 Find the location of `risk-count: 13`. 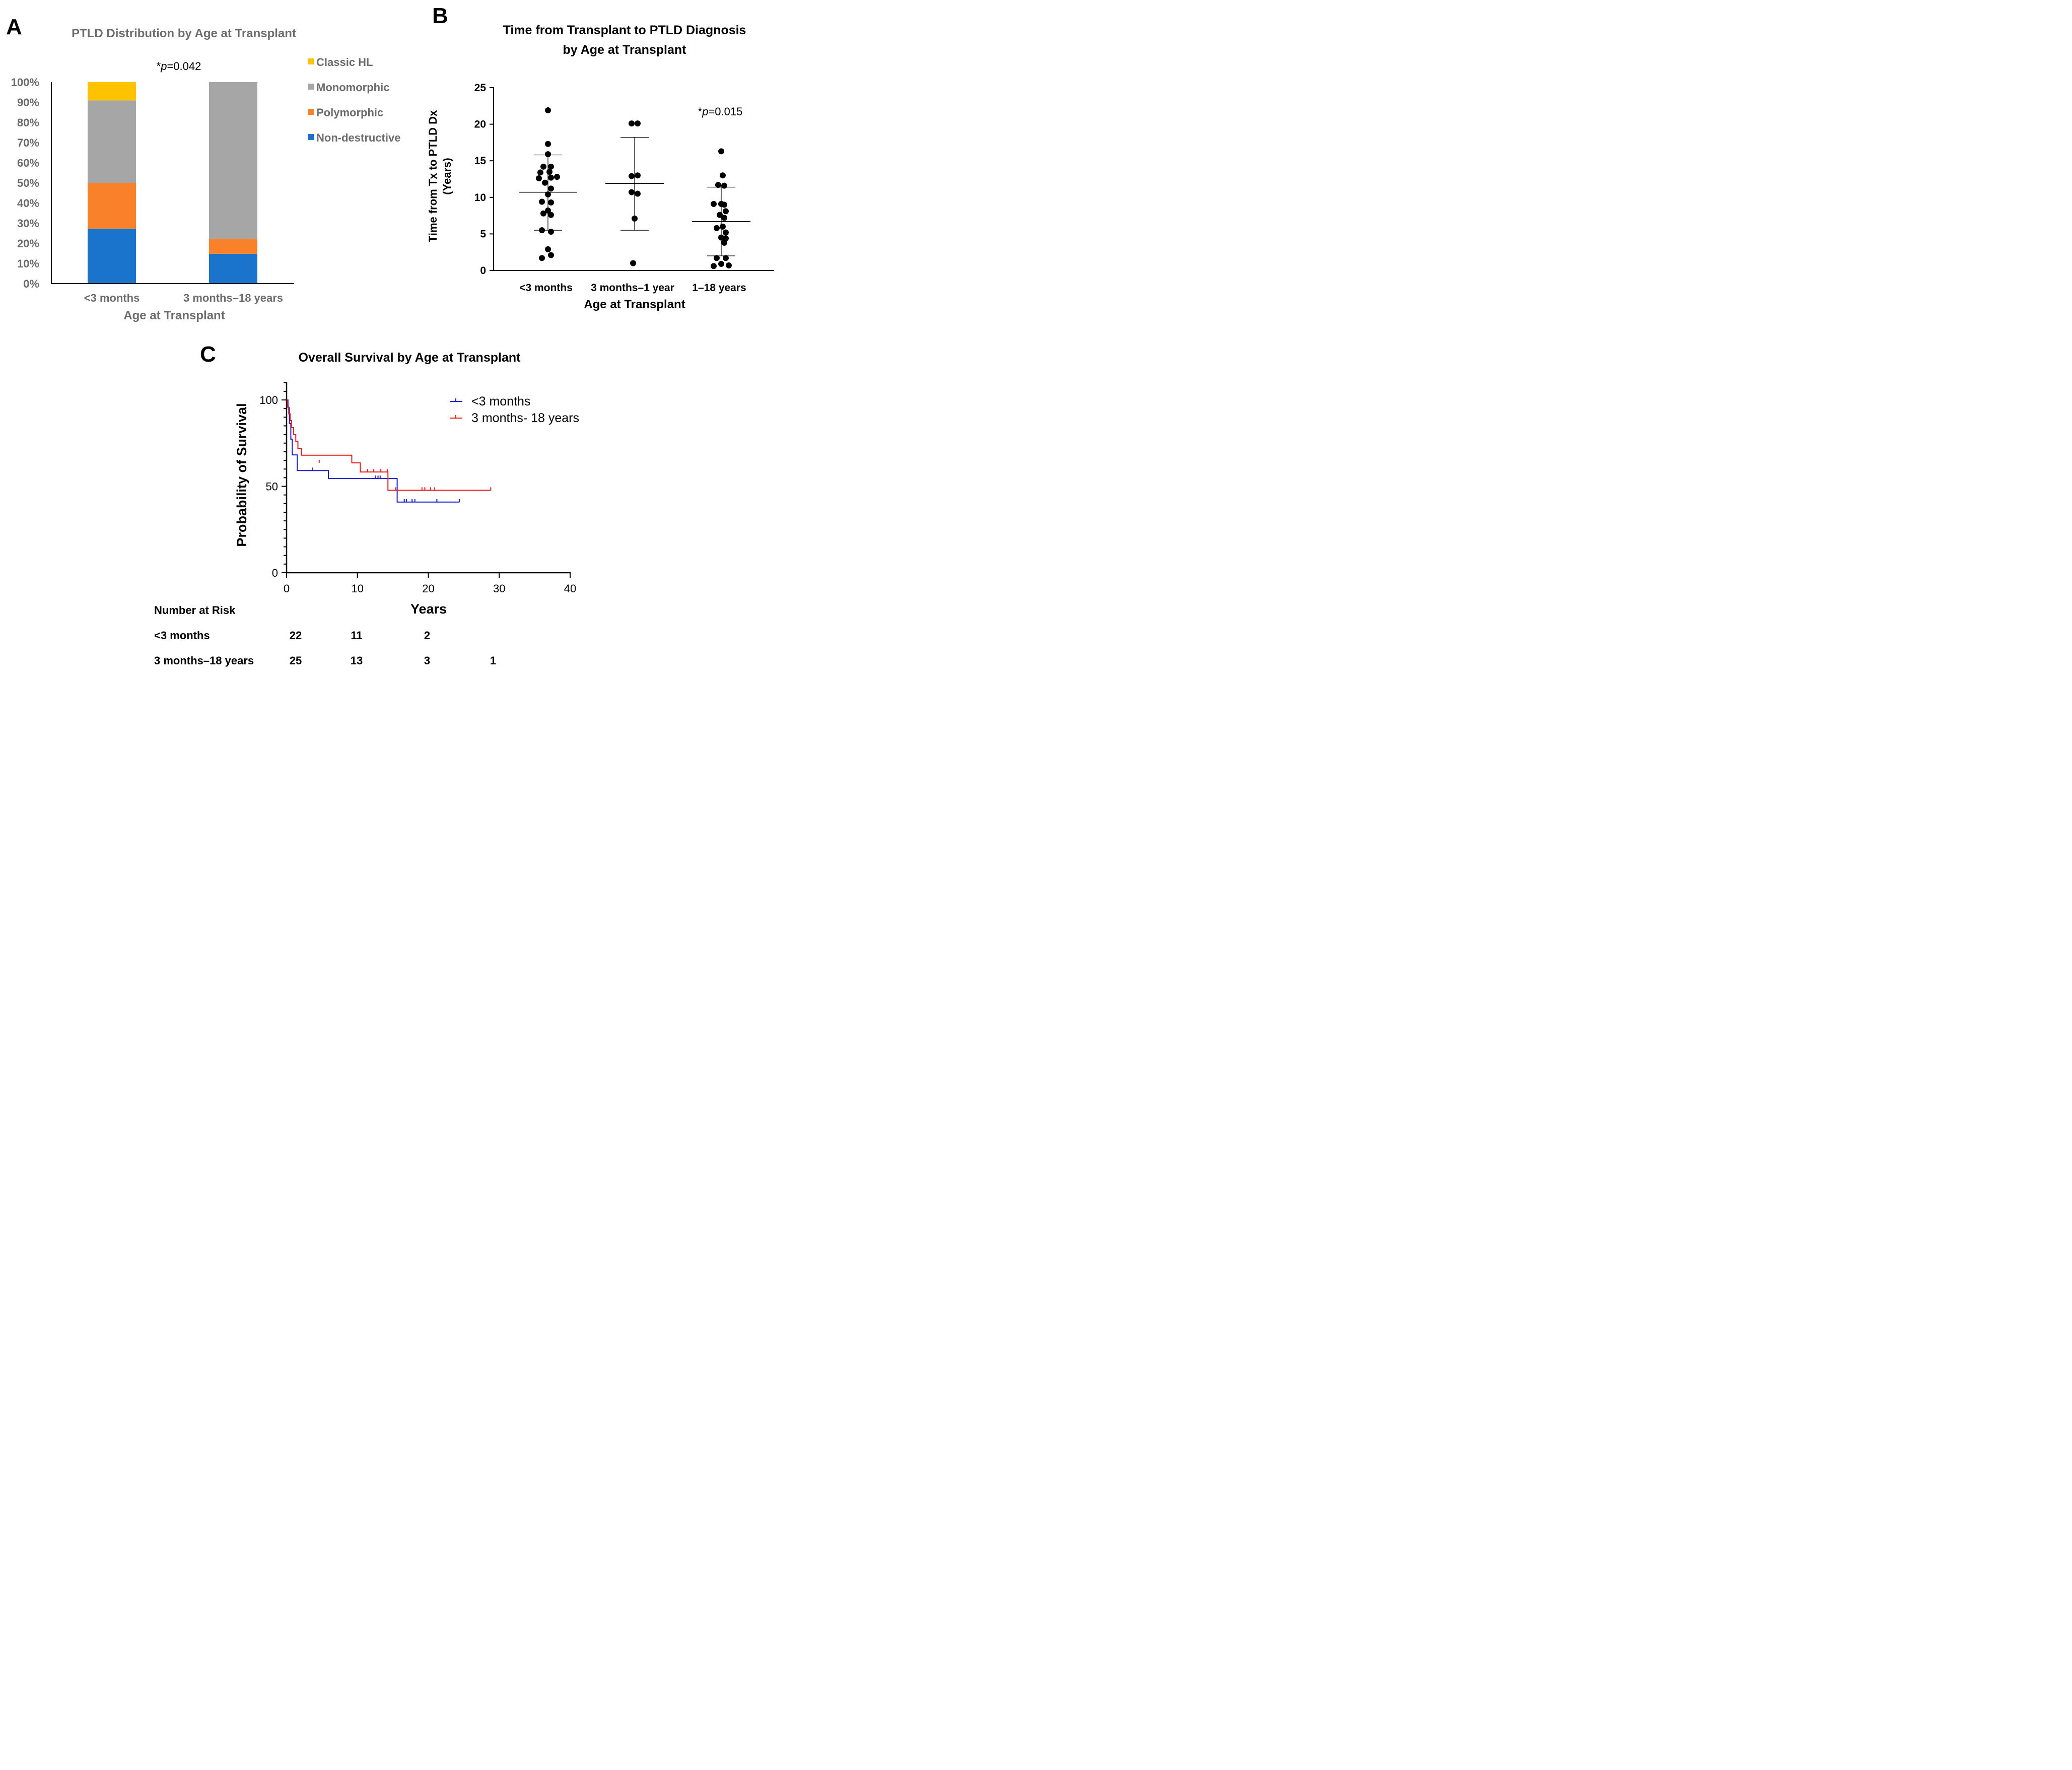

risk-count: 13 is located at coordinates (357, 660).